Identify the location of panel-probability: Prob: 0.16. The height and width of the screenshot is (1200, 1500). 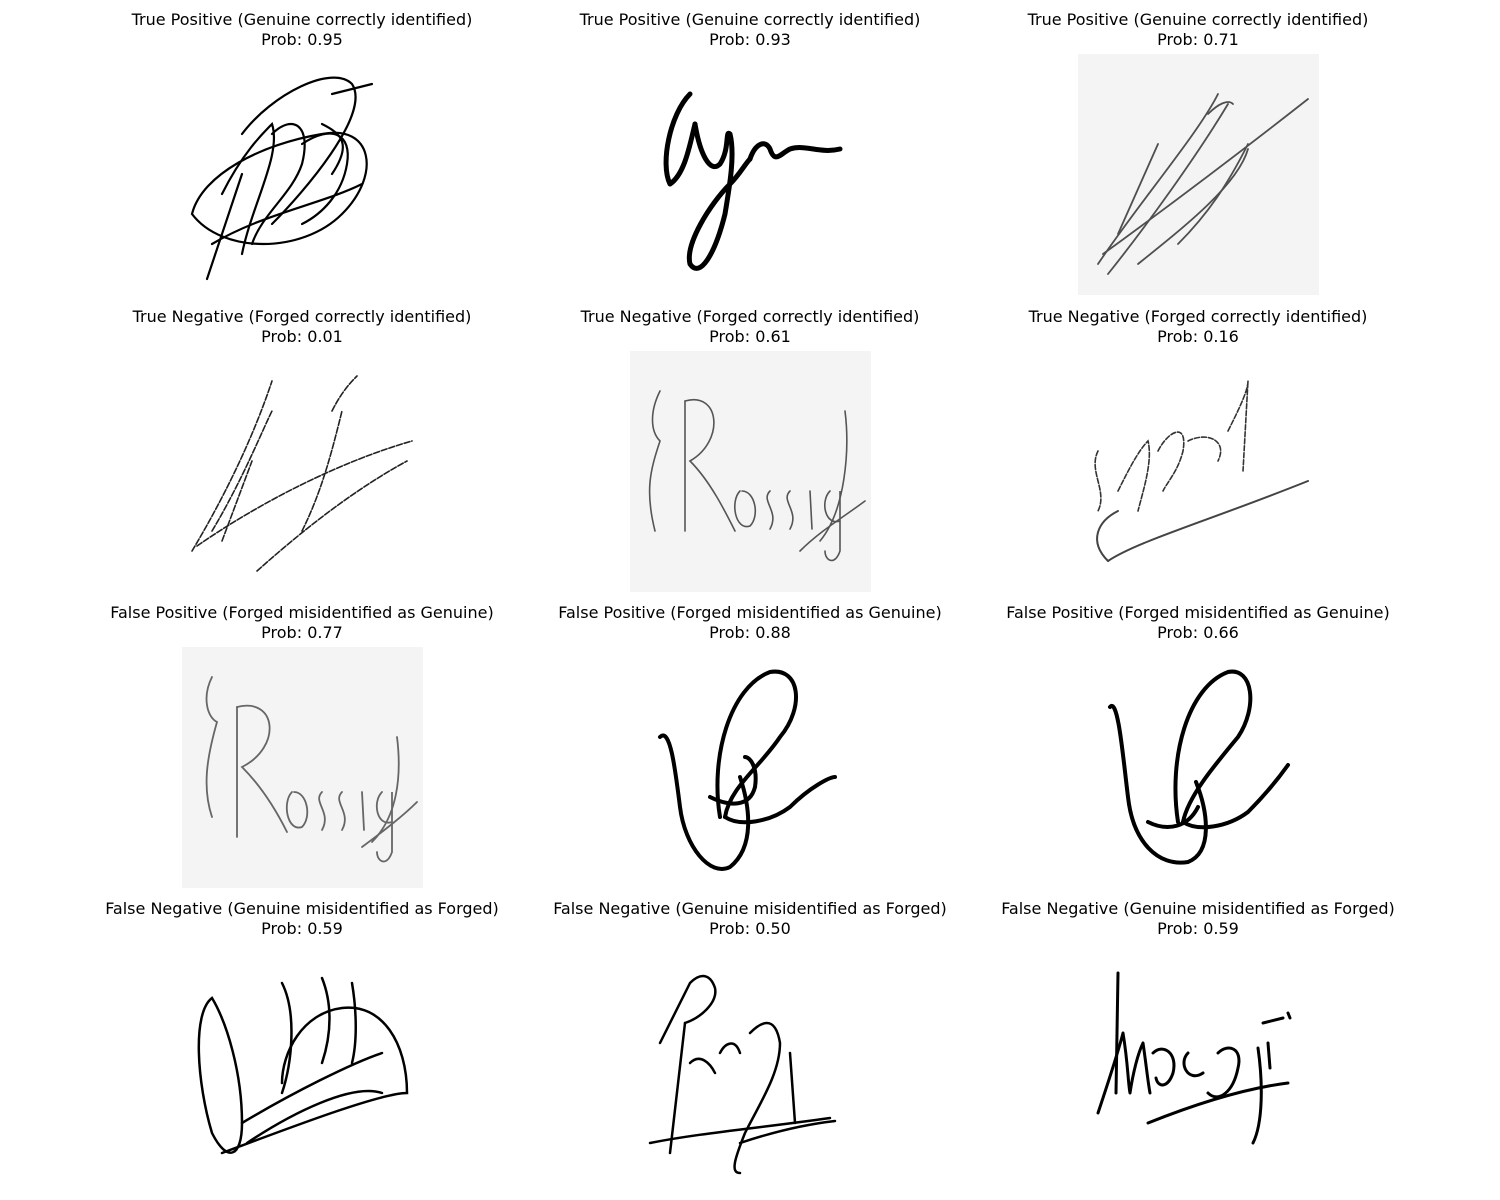
(1198, 336).